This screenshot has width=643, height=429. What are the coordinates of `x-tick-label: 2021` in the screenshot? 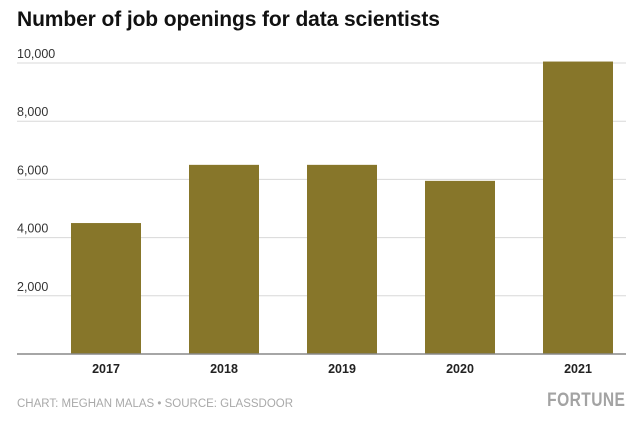 It's located at (578, 369).